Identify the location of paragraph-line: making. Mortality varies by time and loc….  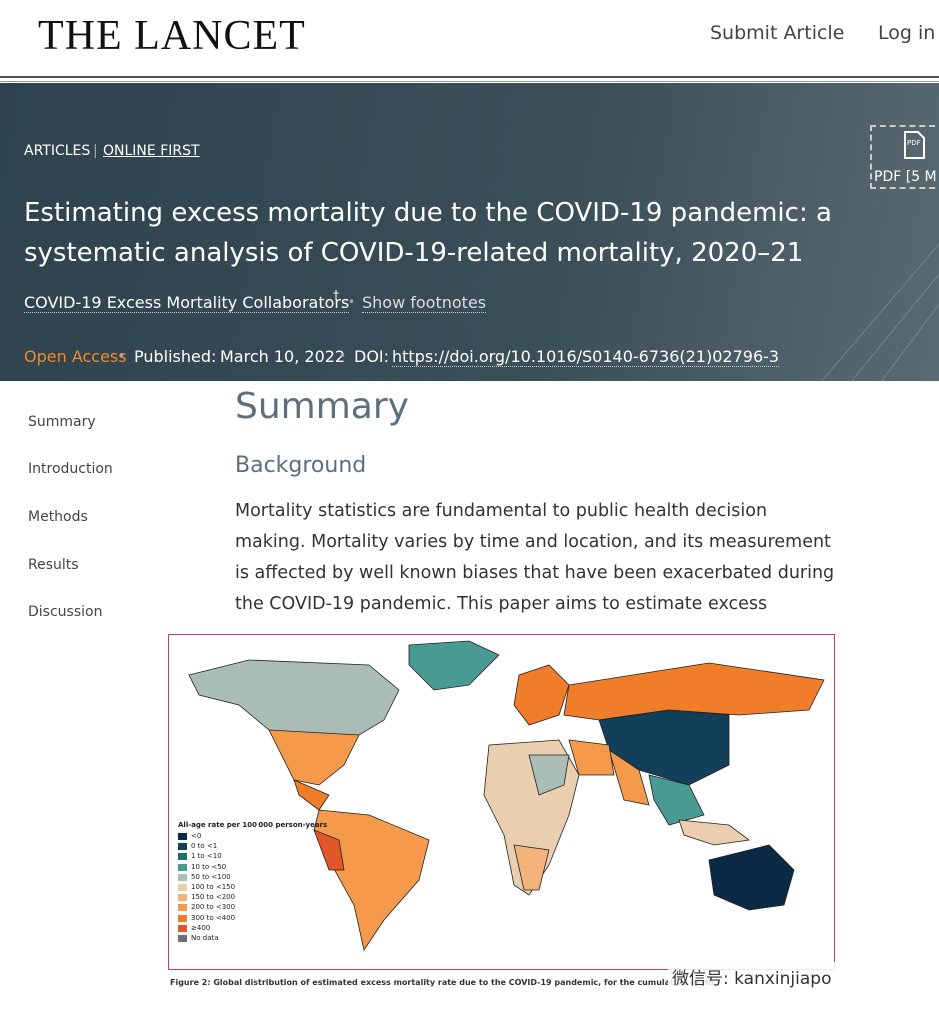
(533, 542).